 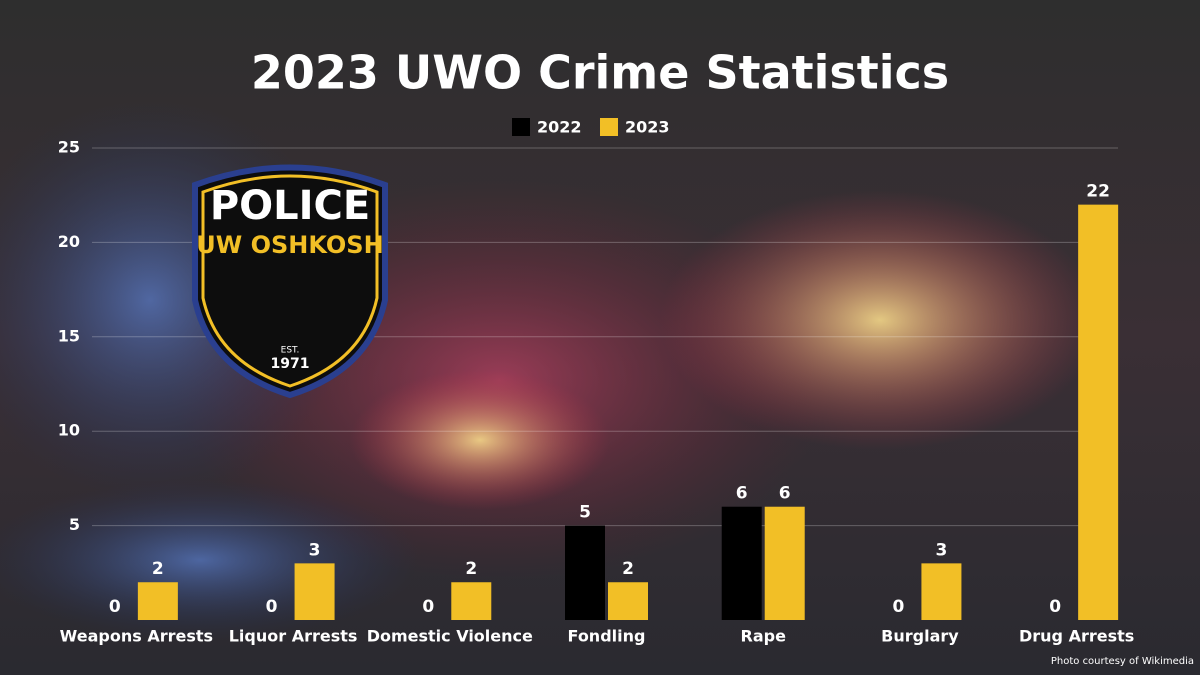 I want to click on x-tick-label: Weapons Arrests, so click(x=136, y=636).